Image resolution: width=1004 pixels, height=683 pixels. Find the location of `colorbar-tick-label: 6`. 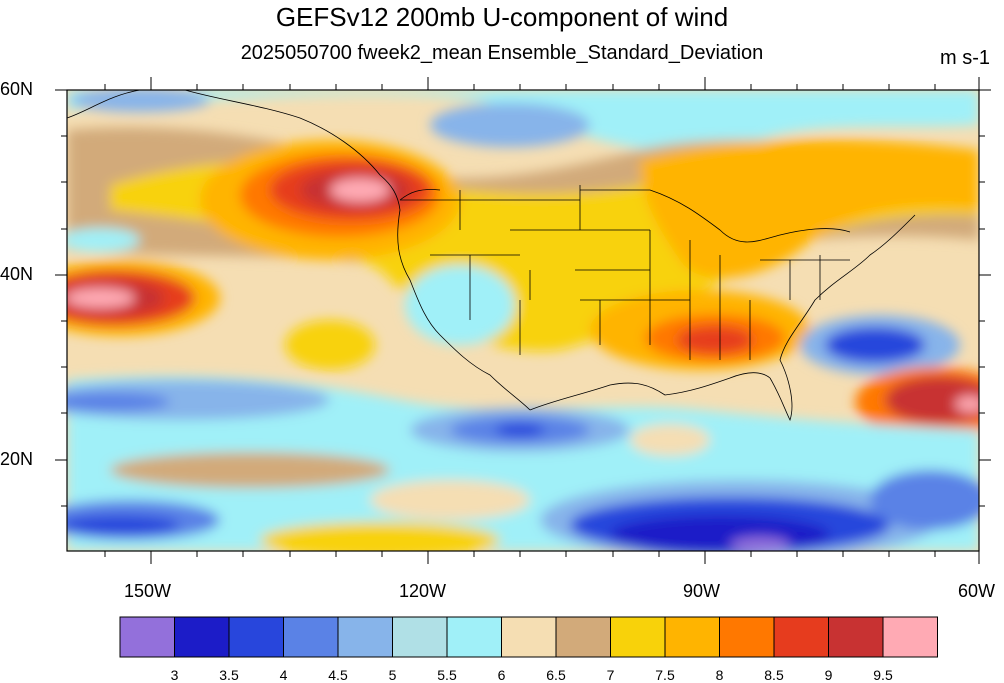

colorbar-tick-label: 6 is located at coordinates (501, 675).